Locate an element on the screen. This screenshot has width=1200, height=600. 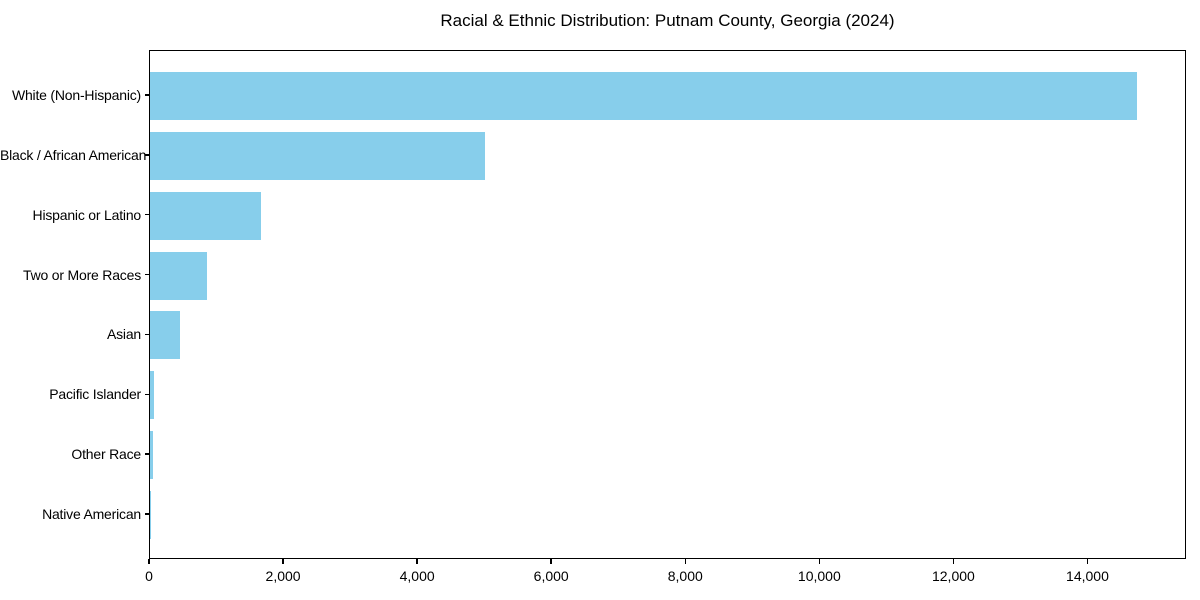
xtick-label-12000: 12,000 is located at coordinates (953, 576).